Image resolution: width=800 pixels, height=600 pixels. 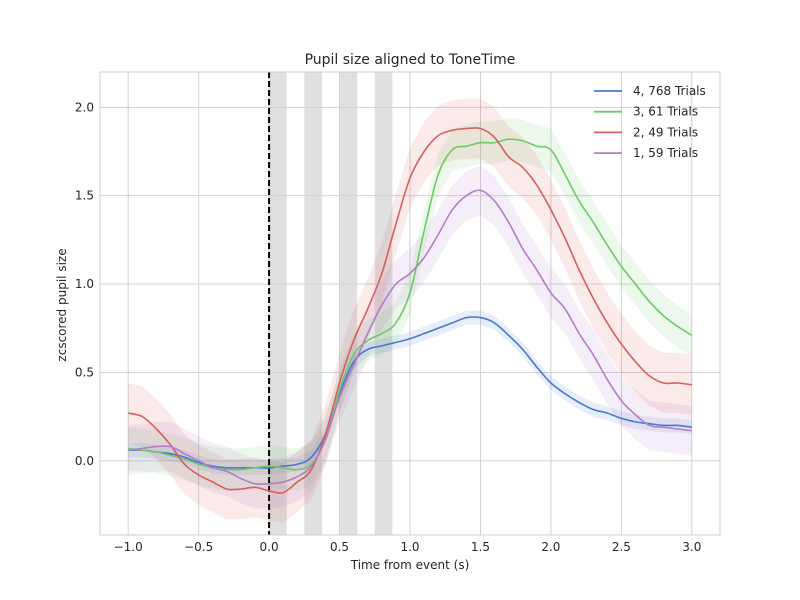 I want to click on chart-title: Pupil size aligned to ToneTime, so click(x=410, y=60).